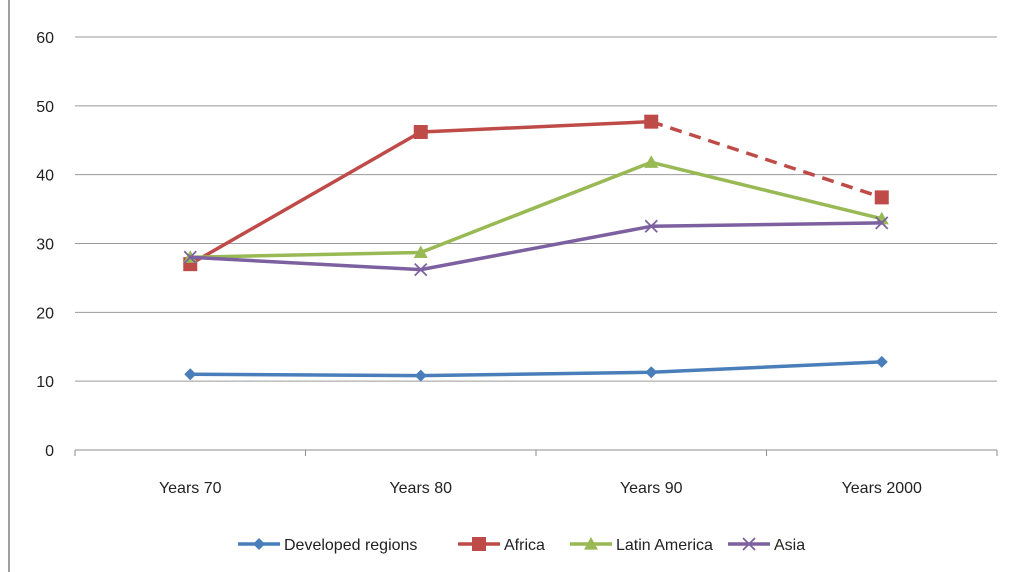 This screenshot has height=572, width=1011. I want to click on legend-item: Asia, so click(766, 545).